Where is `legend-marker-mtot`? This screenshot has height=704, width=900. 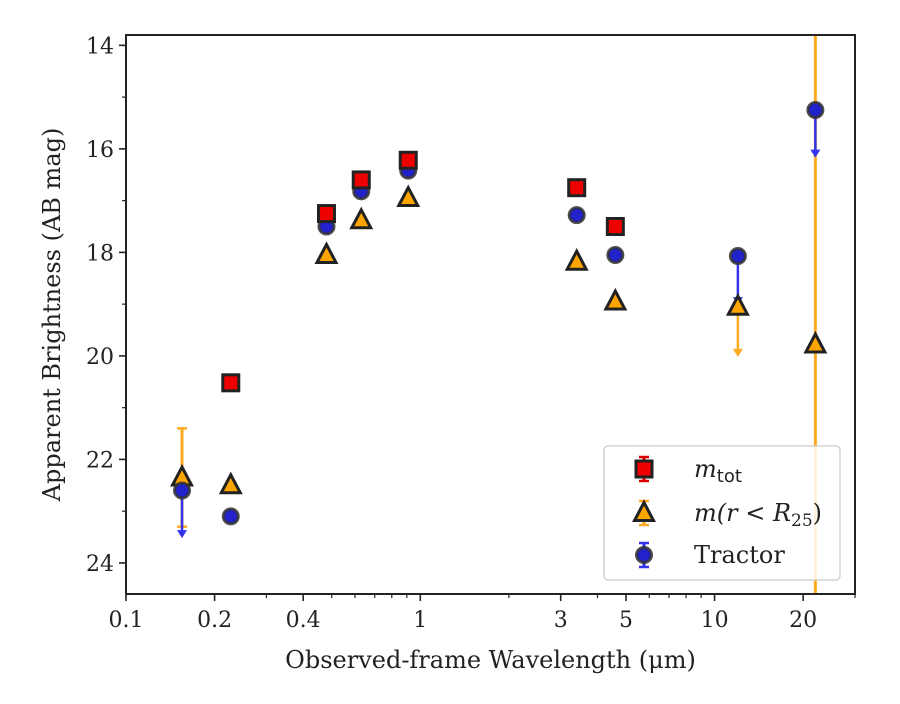
legend-marker-mtot is located at coordinates (644, 469).